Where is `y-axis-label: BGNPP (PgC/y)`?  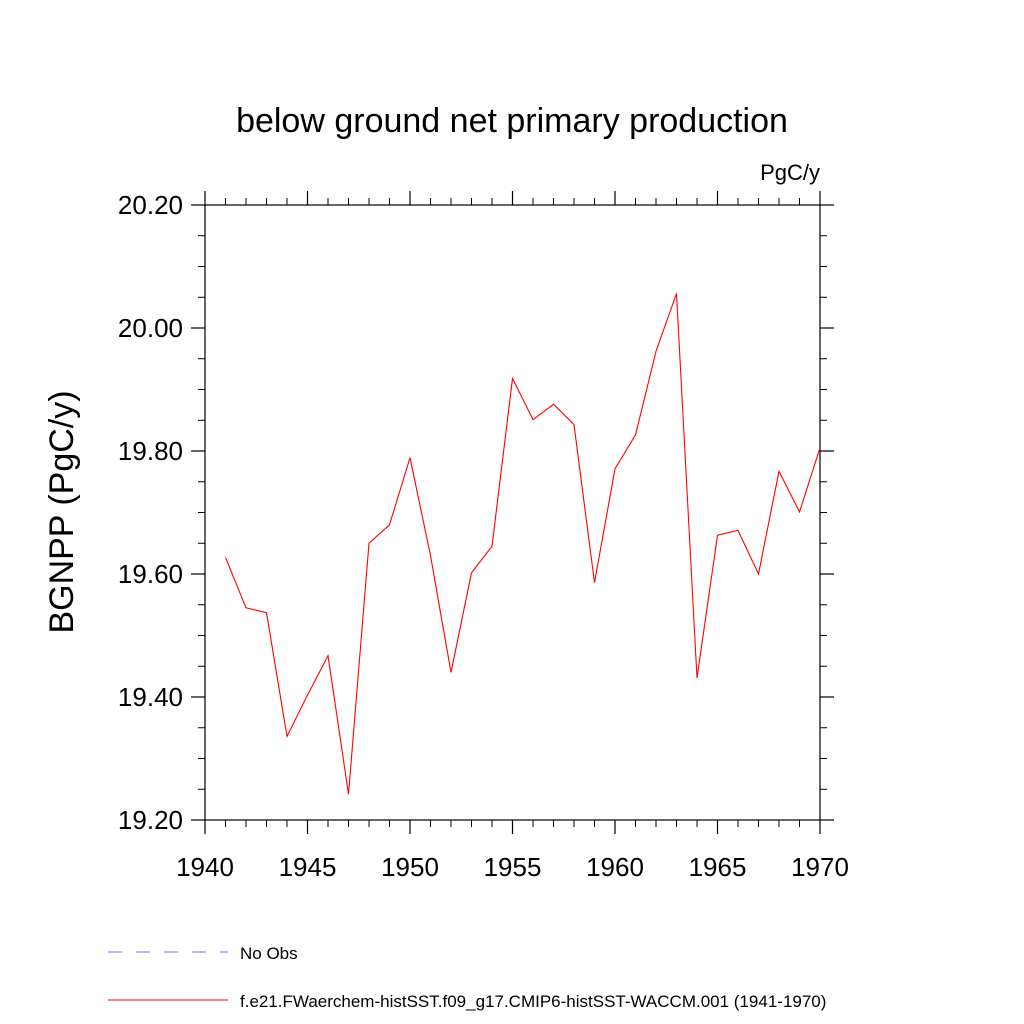
y-axis-label: BGNPP (PgC/y) is located at coordinates (62, 511).